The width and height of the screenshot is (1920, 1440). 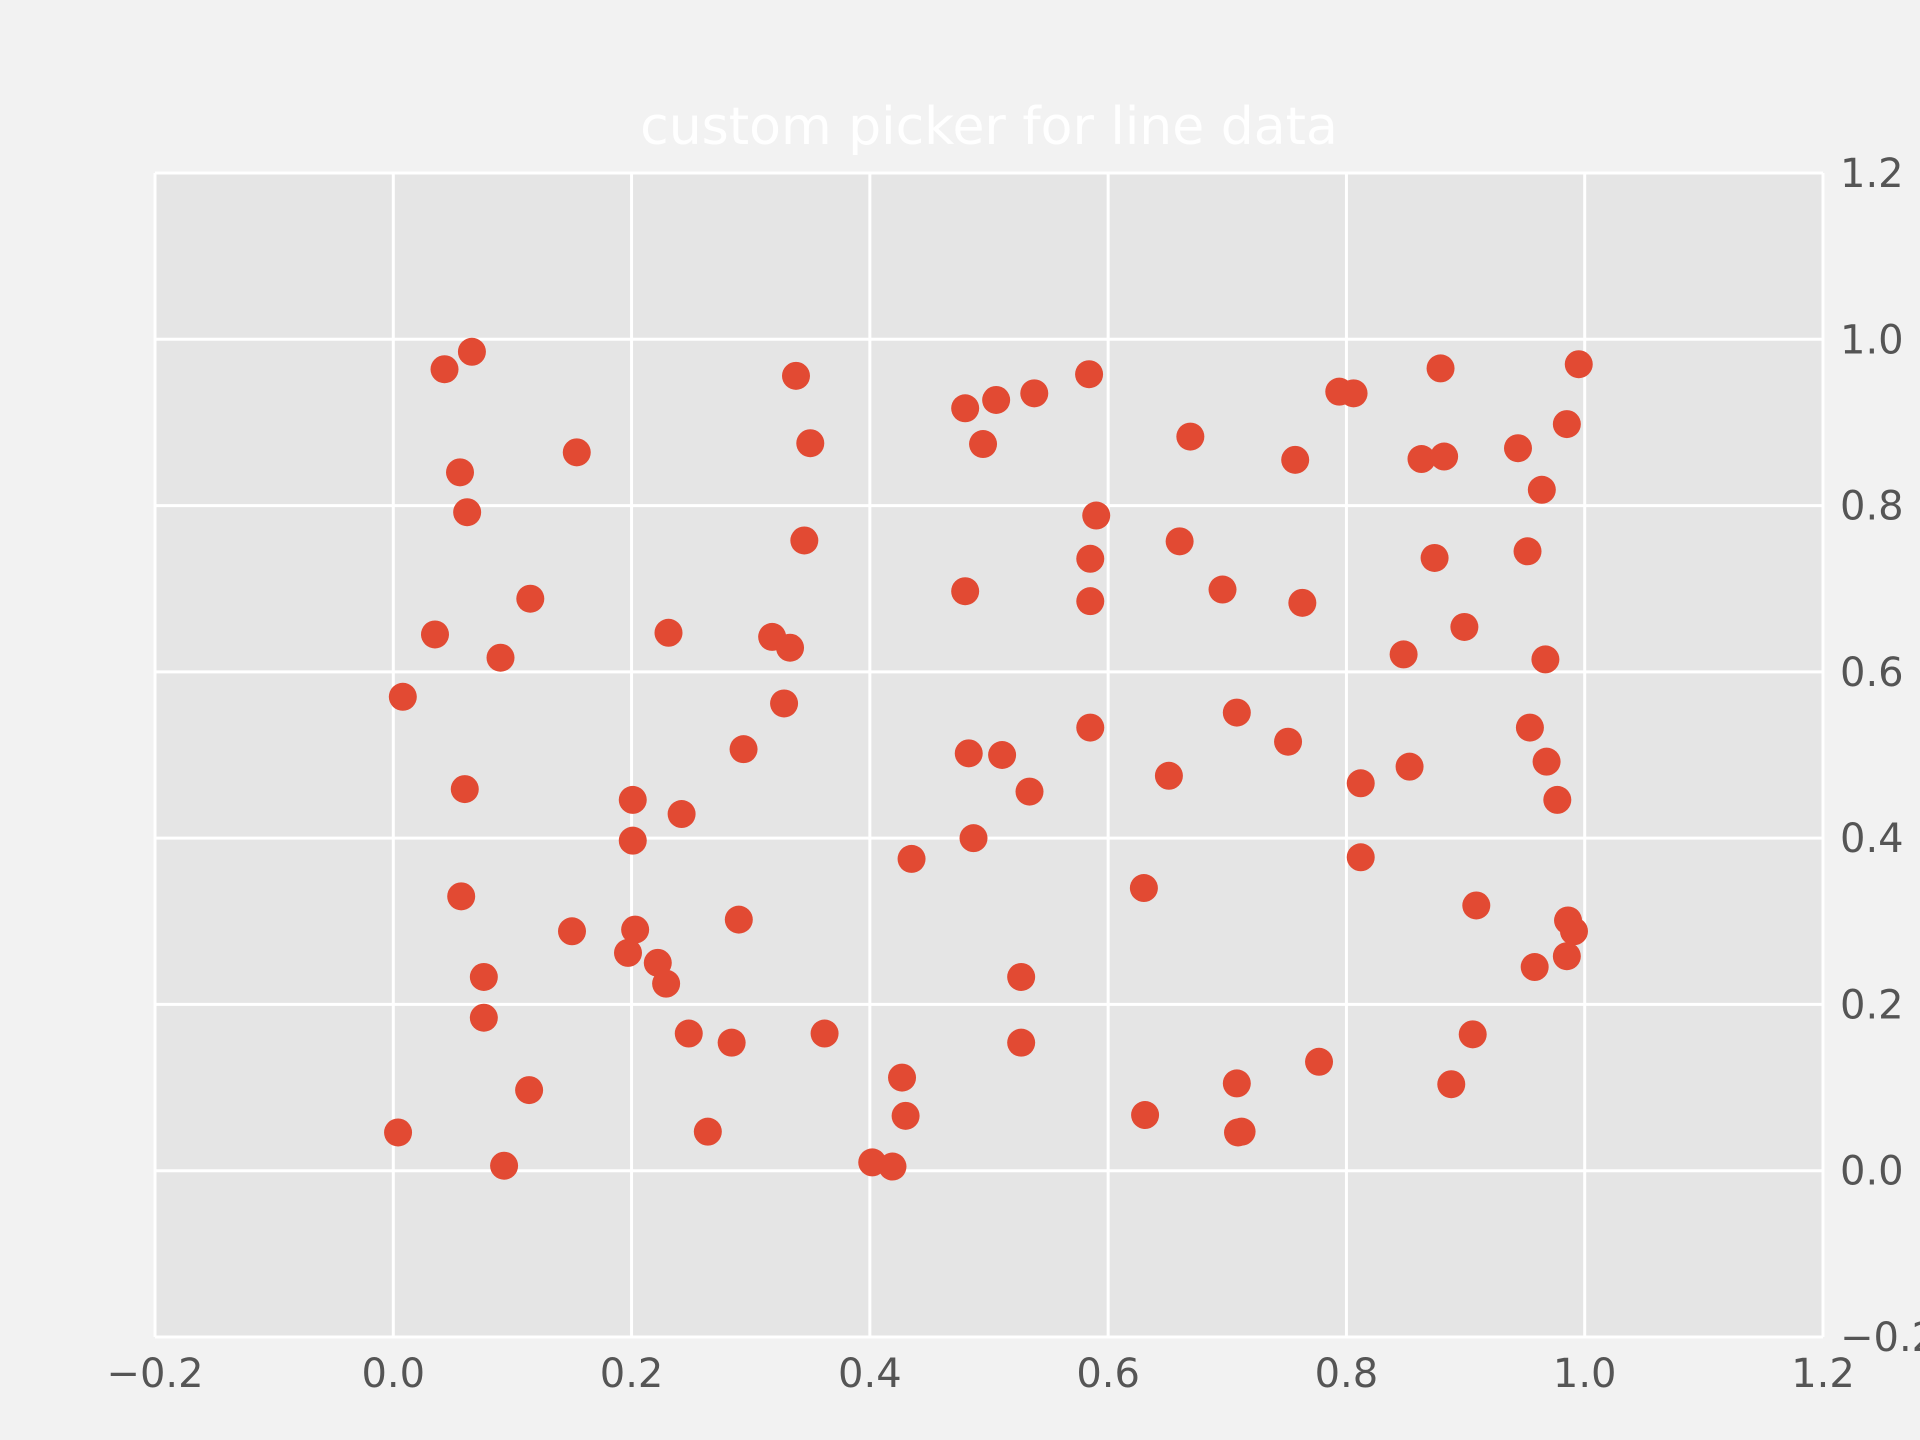 I want to click on x-tick-label: 1.2, so click(x=1823, y=1374).